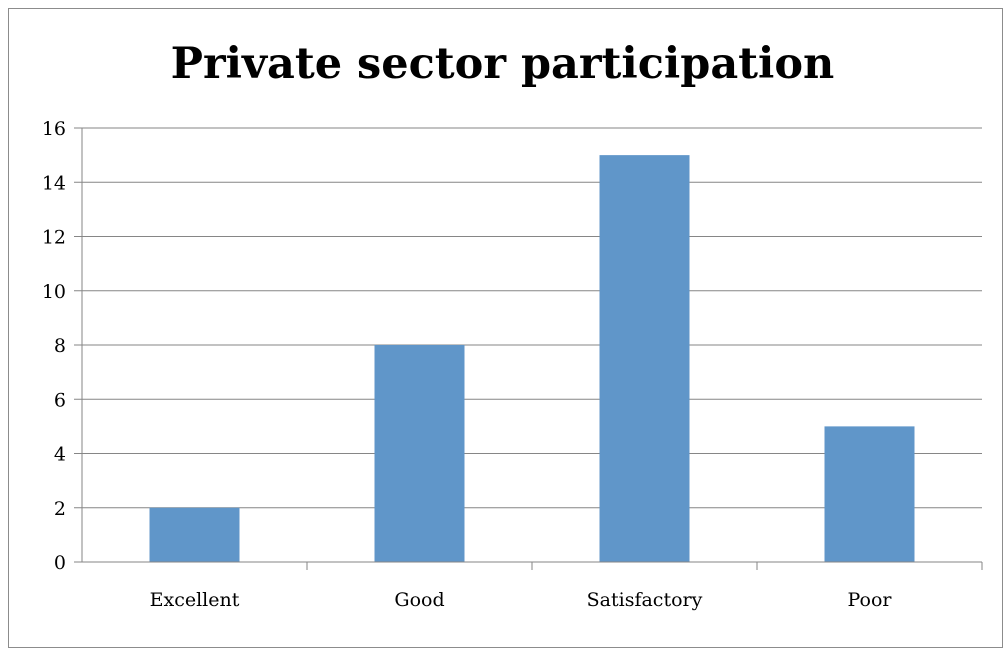 The height and width of the screenshot is (648, 1005). I want to click on y-tick-label: 0, so click(60, 563).